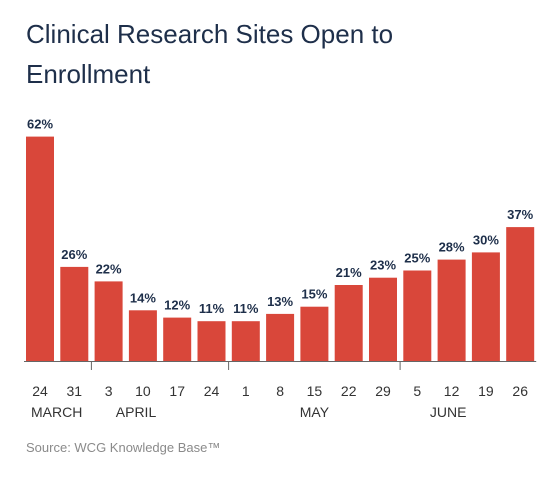  I want to click on month-label-april: APRIL, so click(136, 412).